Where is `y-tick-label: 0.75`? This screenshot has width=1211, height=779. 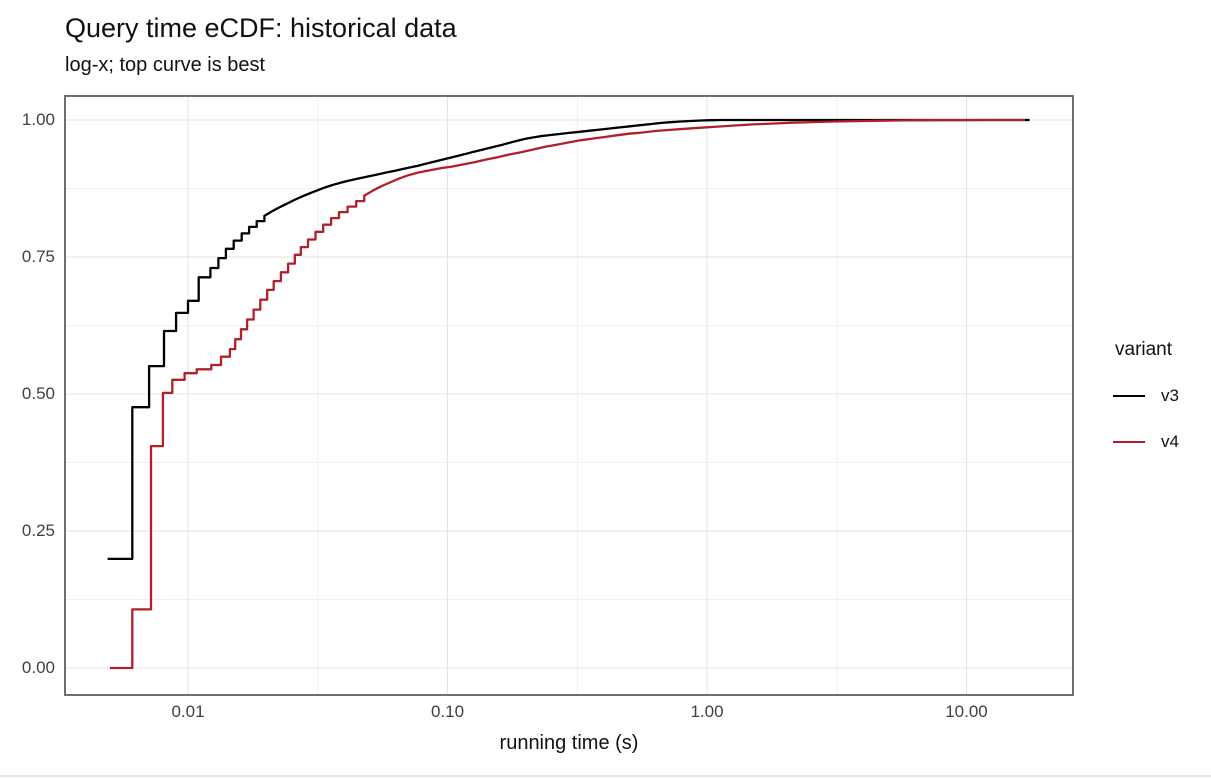
y-tick-label: 0.75 is located at coordinates (38, 256).